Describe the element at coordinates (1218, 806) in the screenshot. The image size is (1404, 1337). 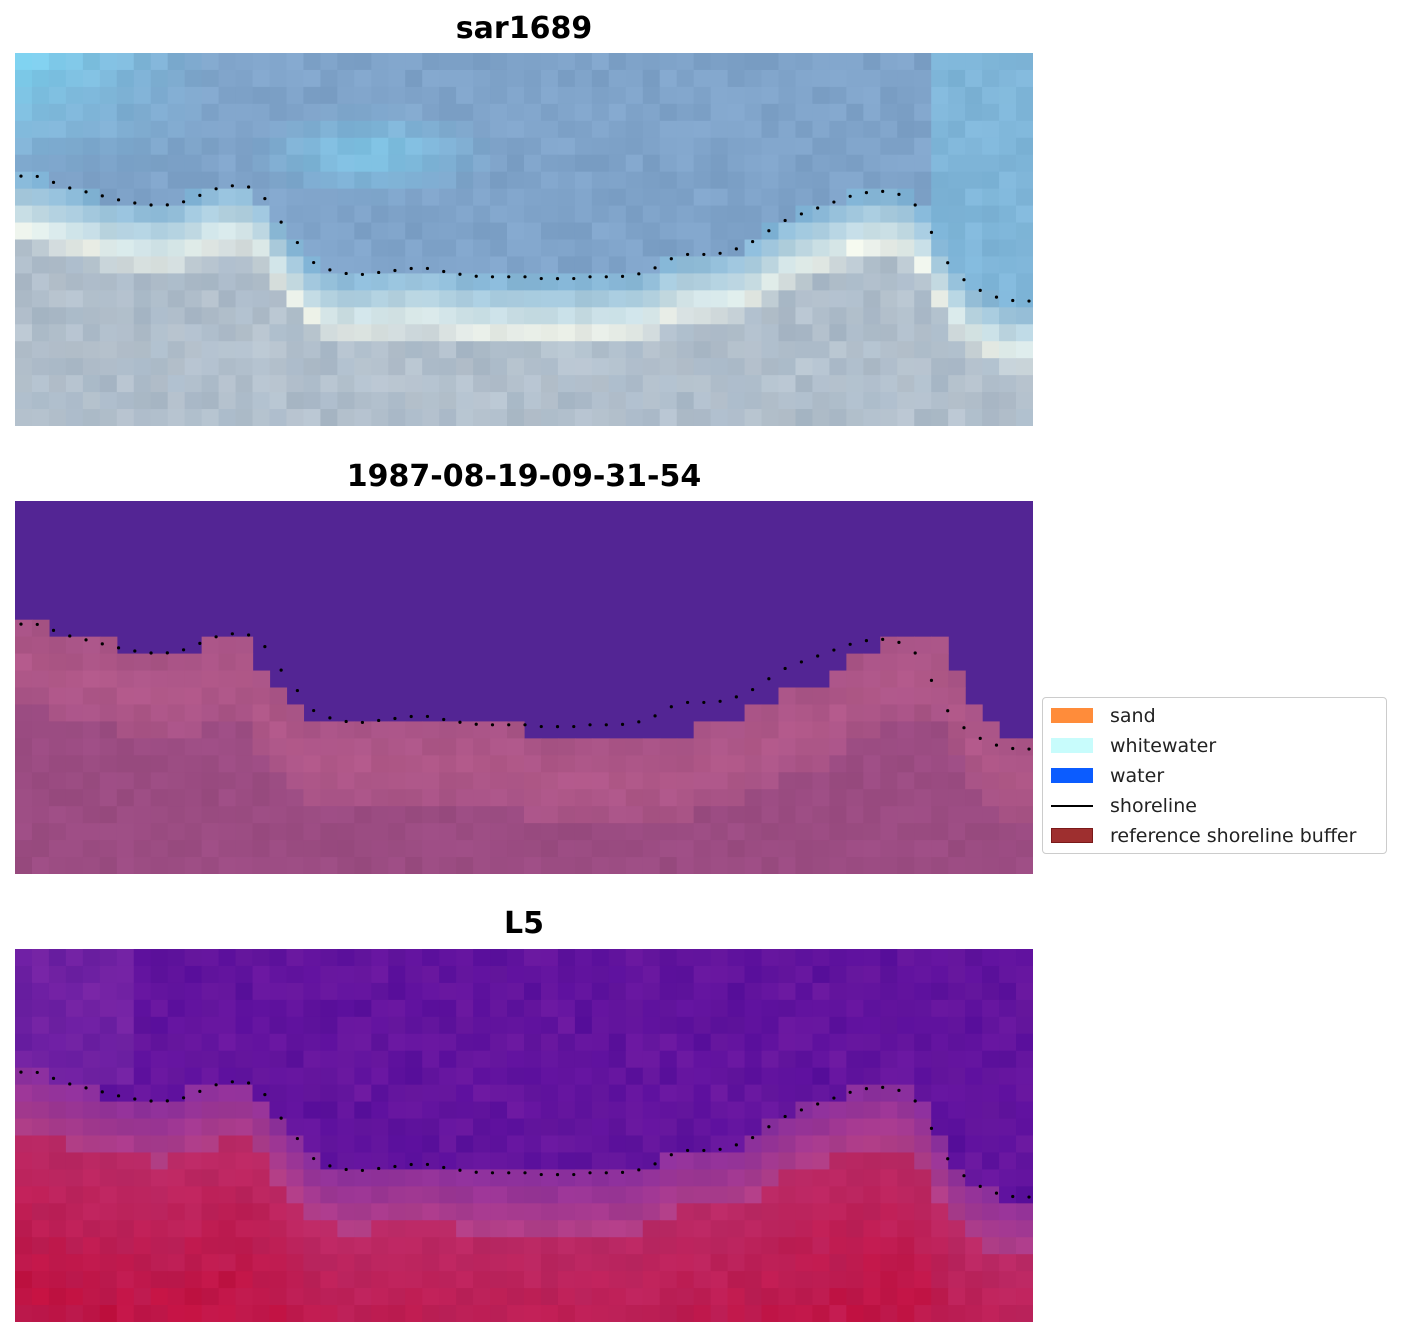
I see `legend-item-shoreline: shoreline` at that location.